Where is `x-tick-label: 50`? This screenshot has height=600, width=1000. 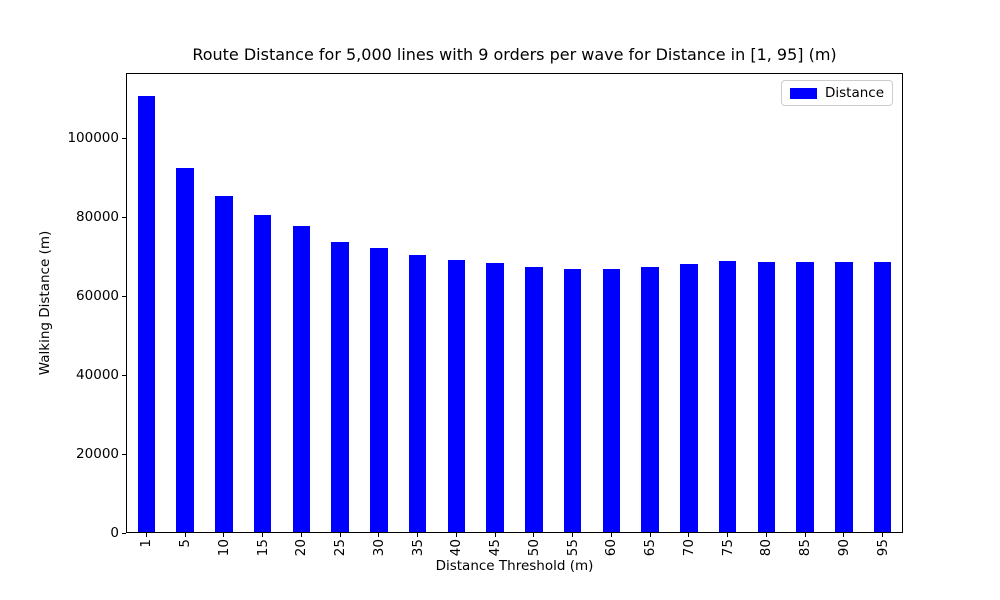
x-tick-label: 50 is located at coordinates (533, 548).